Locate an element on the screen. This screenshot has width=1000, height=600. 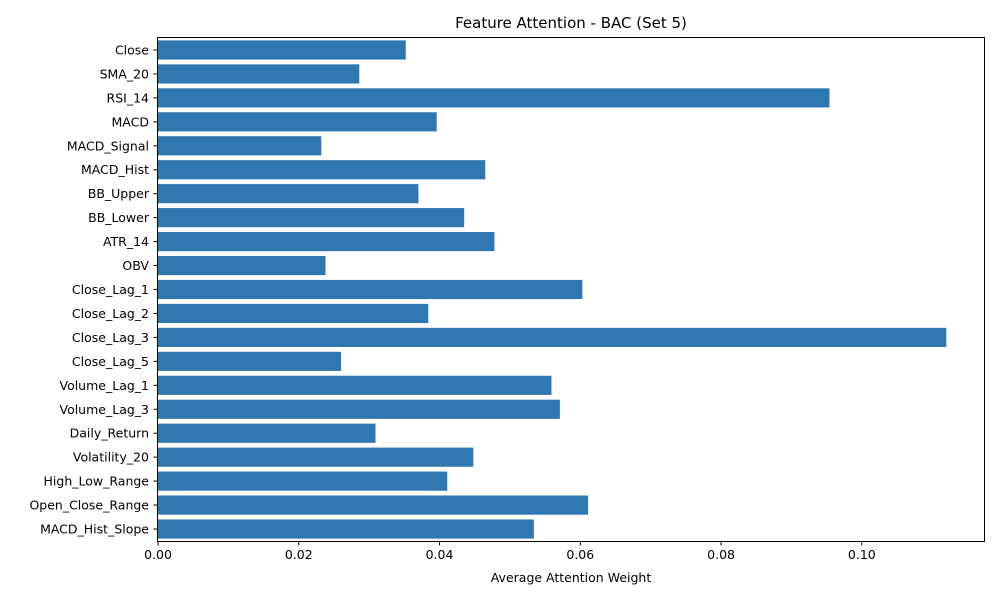
y-tick-label: High_Low_Range is located at coordinates (97, 481).